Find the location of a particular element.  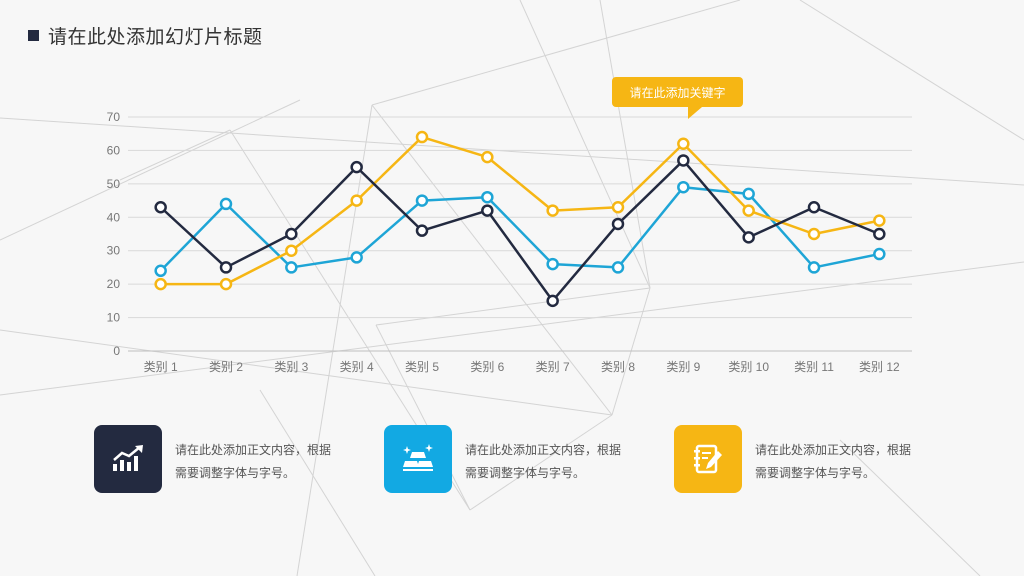

keyword-callout: 请在此添加关键字 is located at coordinates (677, 98).